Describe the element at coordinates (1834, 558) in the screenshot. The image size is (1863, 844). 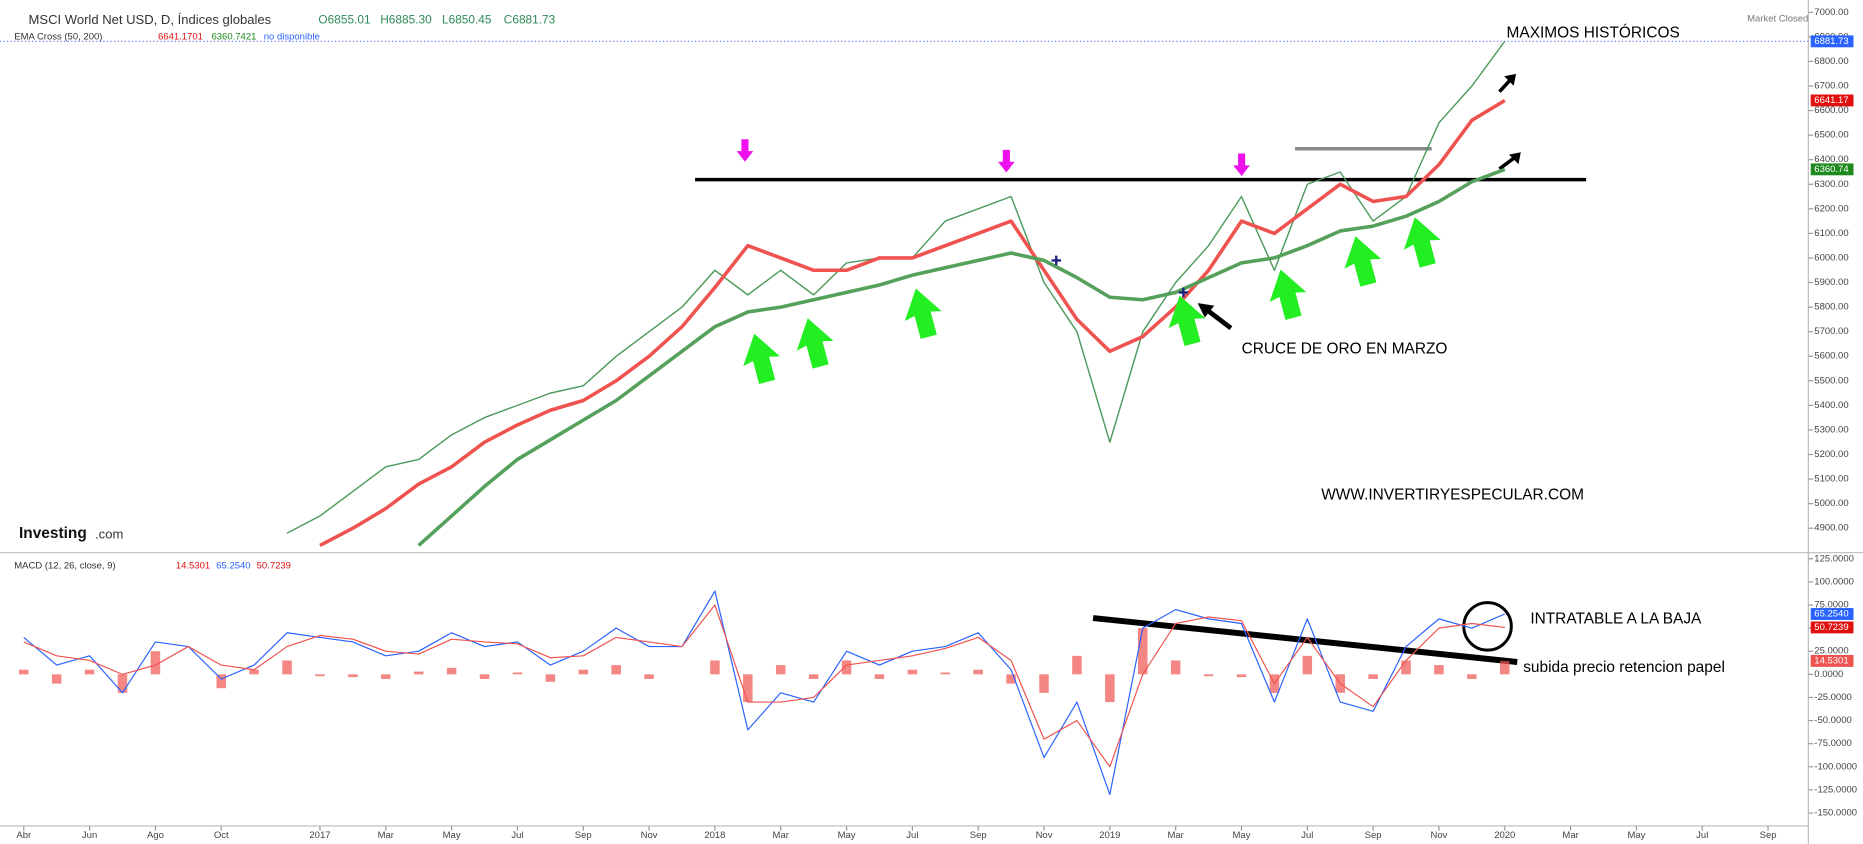
I see `y-tick-label: 125.0000` at that location.